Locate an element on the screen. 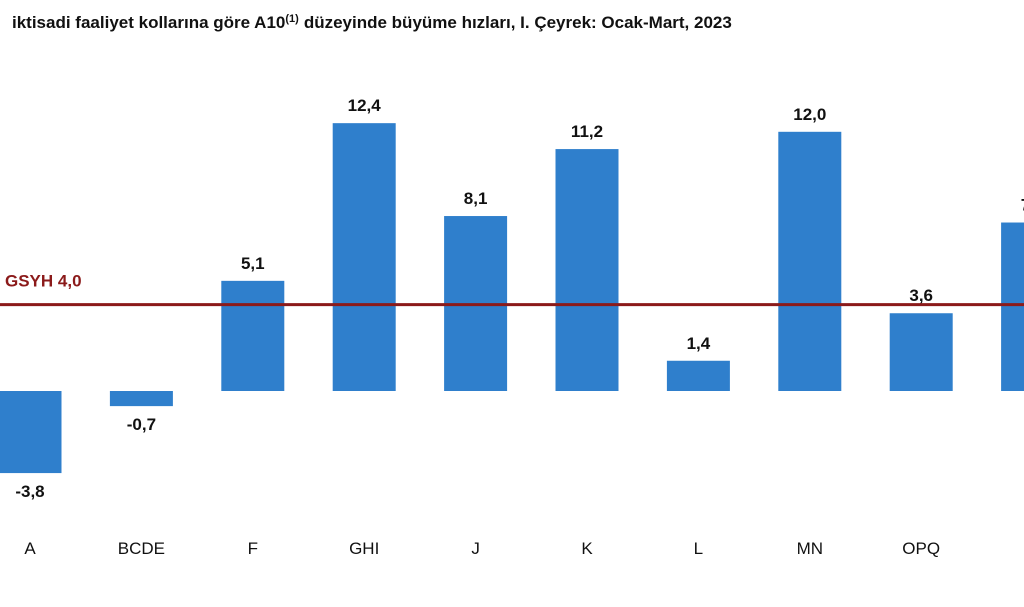 The width and height of the screenshot is (1024, 607). x-tick-label: BCDE is located at coordinates (141, 548).